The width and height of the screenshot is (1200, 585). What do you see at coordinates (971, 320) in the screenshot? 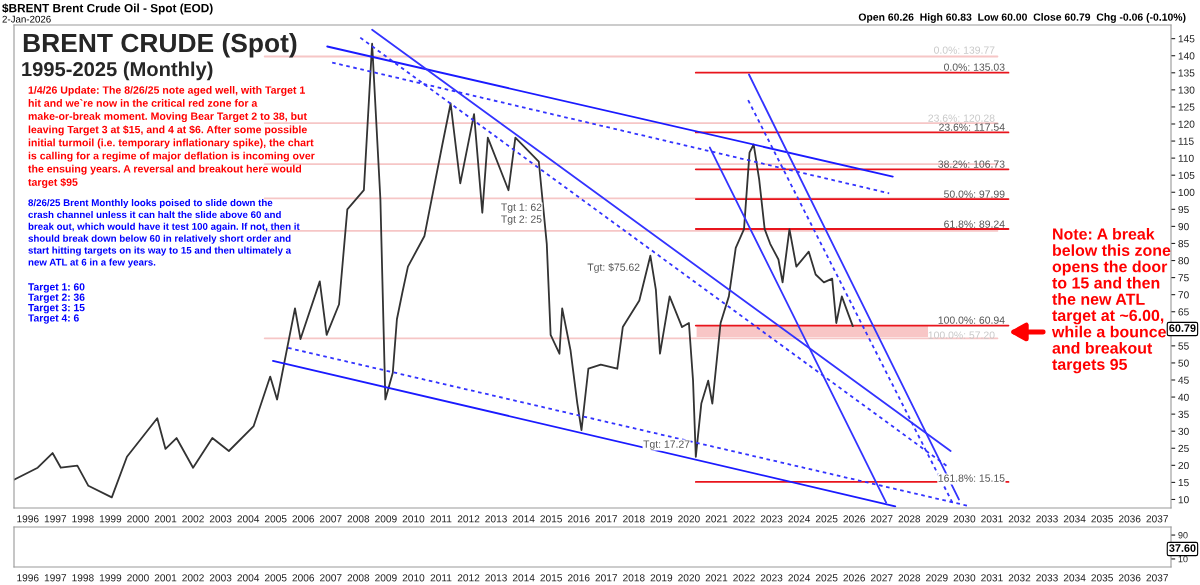
I see `annotation: 100.0%: 60.94` at bounding box center [971, 320].